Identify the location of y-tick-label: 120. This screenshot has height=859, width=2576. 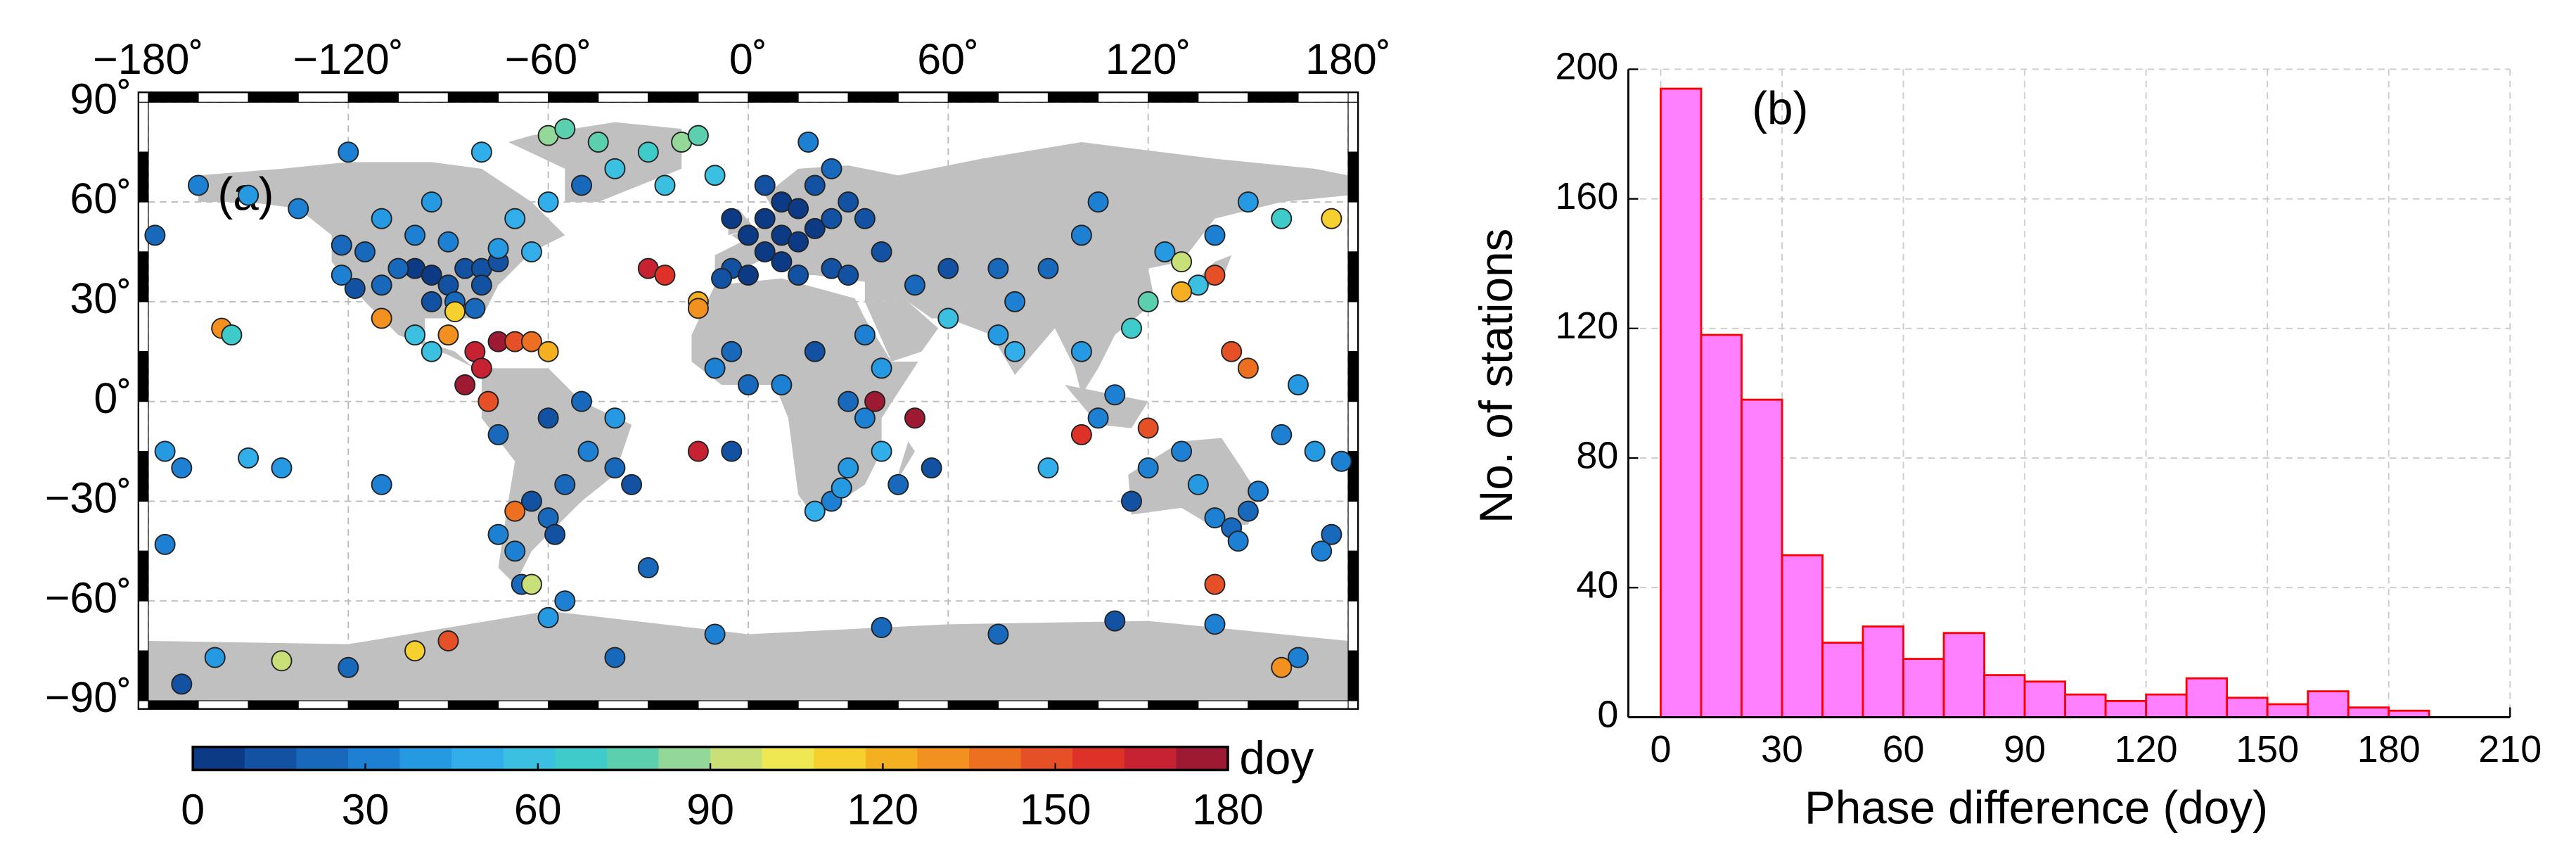
(1587, 326).